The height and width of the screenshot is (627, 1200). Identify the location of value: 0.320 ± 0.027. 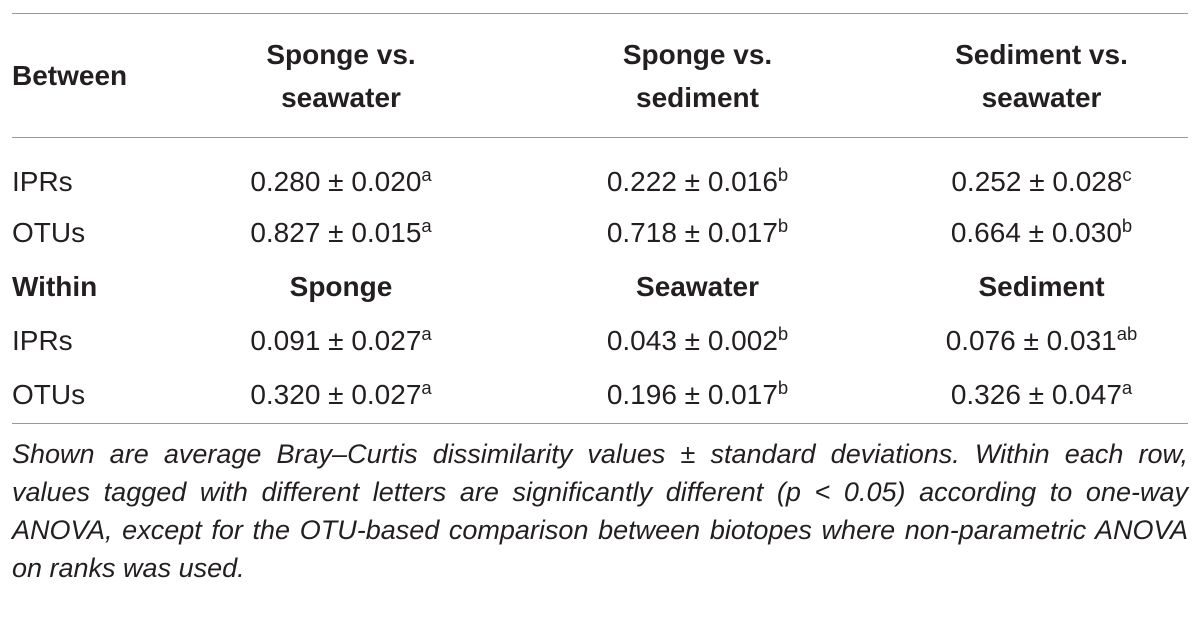
(336, 395).